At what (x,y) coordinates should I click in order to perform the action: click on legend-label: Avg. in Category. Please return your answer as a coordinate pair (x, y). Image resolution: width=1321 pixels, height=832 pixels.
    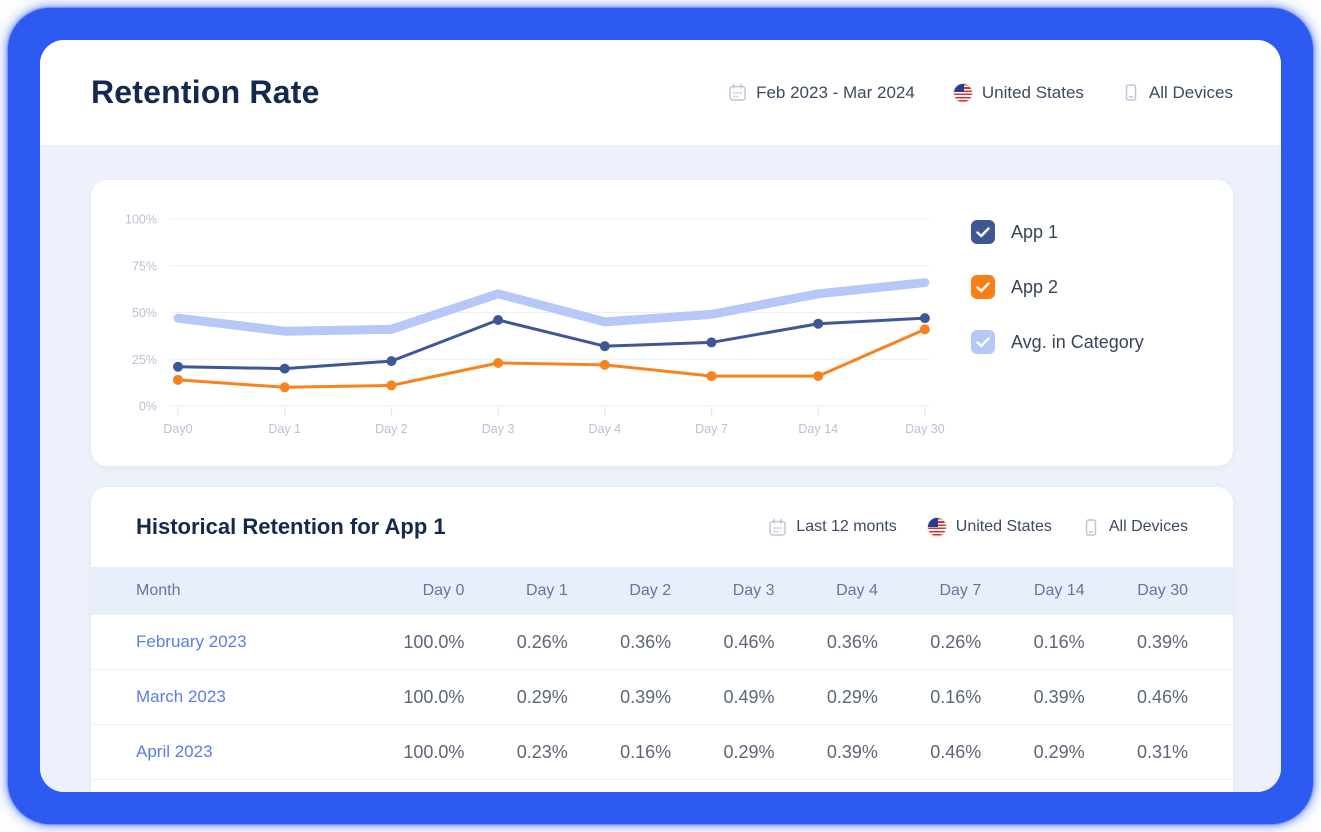
    Looking at the image, I should click on (1077, 341).